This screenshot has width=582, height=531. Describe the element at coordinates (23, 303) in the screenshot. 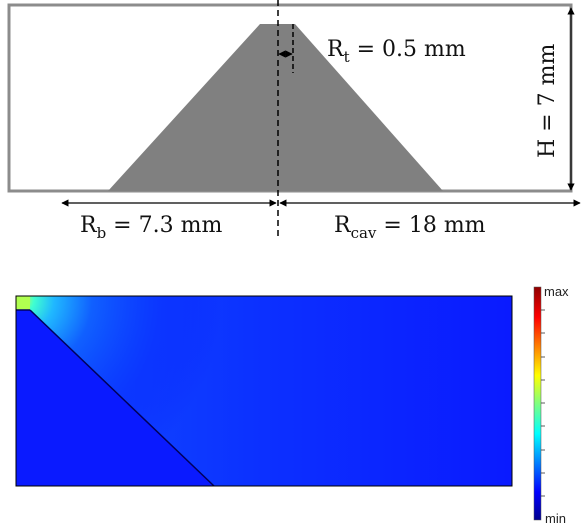

I see `field-tip-region` at that location.